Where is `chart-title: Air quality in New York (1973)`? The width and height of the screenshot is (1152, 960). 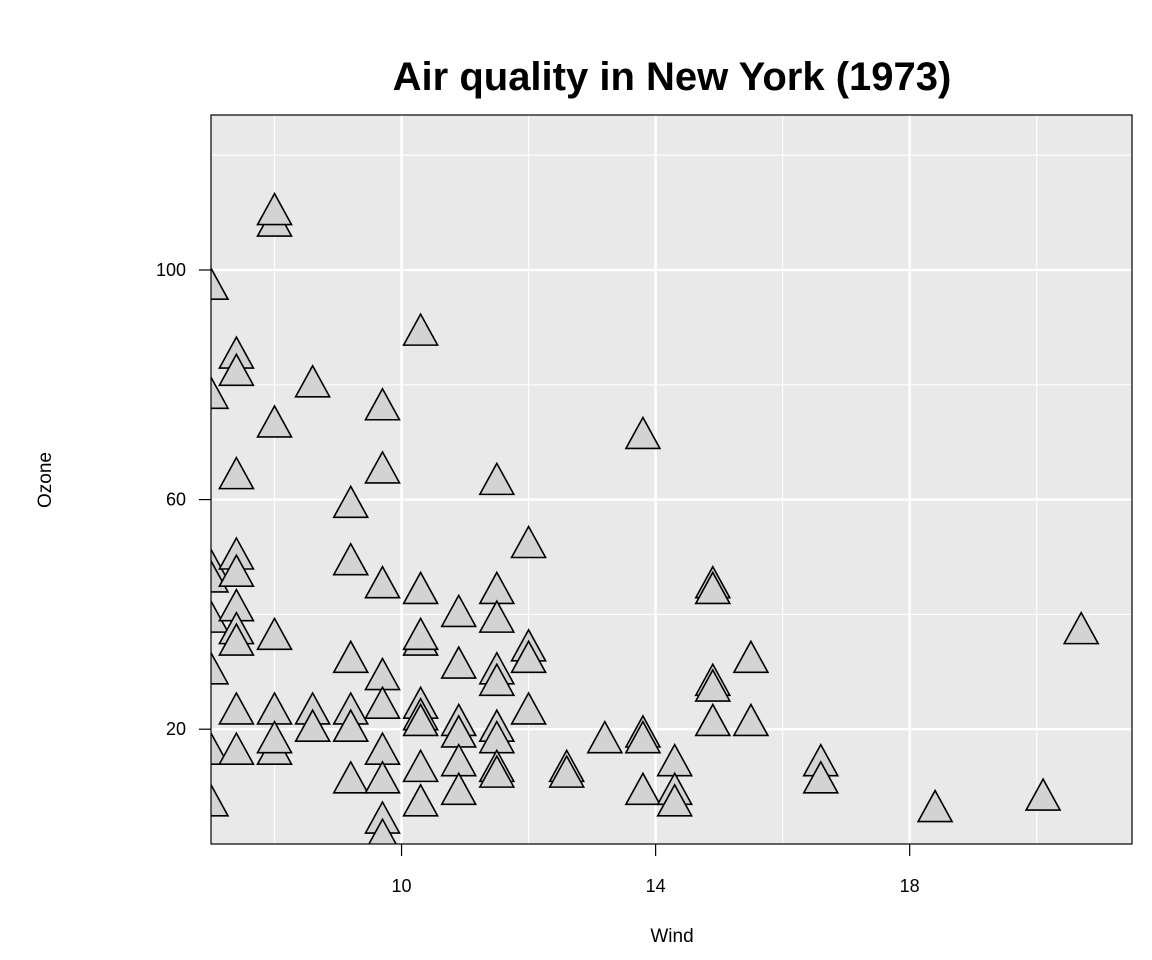
chart-title: Air quality in New York (1973) is located at coordinates (672, 77).